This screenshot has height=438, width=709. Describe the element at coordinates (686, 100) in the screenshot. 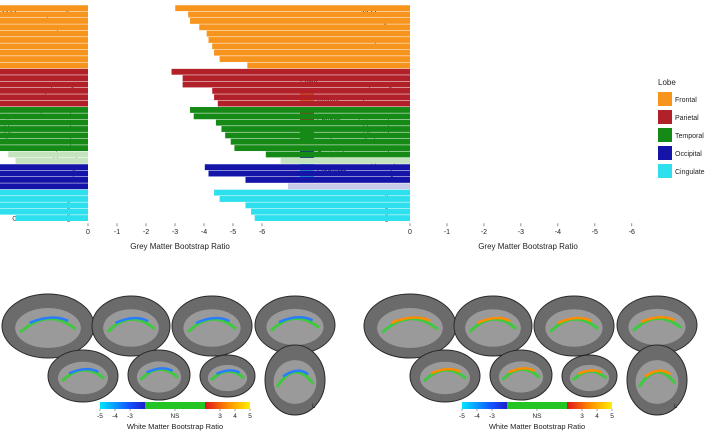

I see `legend-label: Frontal` at that location.